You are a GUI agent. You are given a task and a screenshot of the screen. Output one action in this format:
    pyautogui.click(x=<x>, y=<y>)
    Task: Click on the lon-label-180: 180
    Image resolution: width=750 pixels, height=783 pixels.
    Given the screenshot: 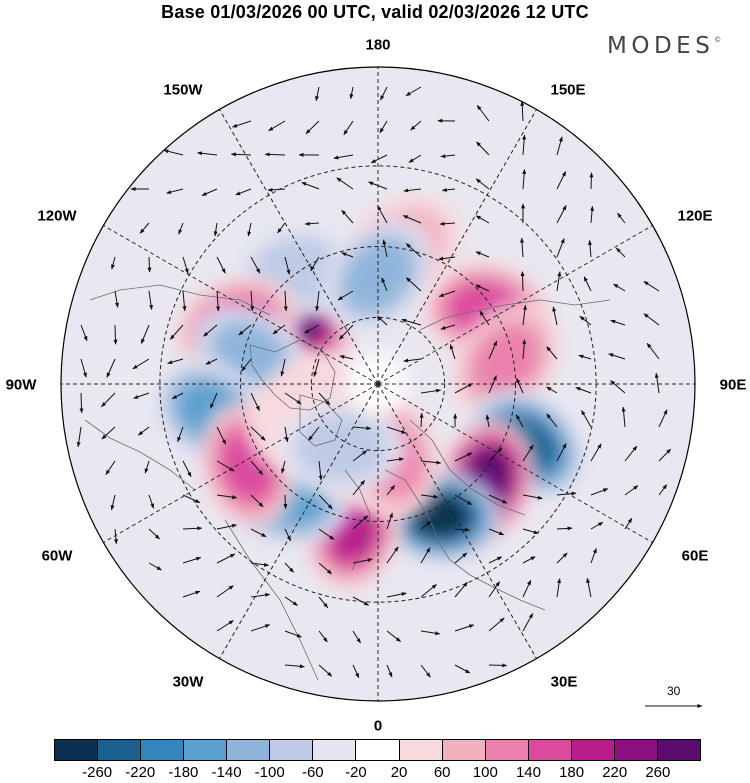 What is the action you would take?
    pyautogui.click(x=378, y=45)
    